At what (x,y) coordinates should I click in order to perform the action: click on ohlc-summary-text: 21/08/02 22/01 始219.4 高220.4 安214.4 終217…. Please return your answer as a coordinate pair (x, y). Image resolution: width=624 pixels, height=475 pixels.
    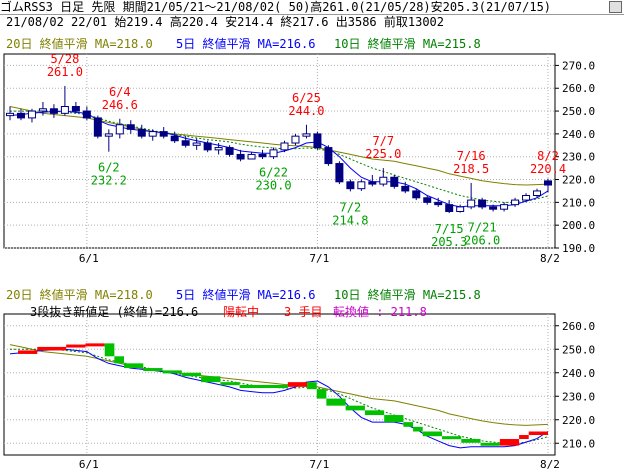
    Looking at the image, I should click on (225, 22).